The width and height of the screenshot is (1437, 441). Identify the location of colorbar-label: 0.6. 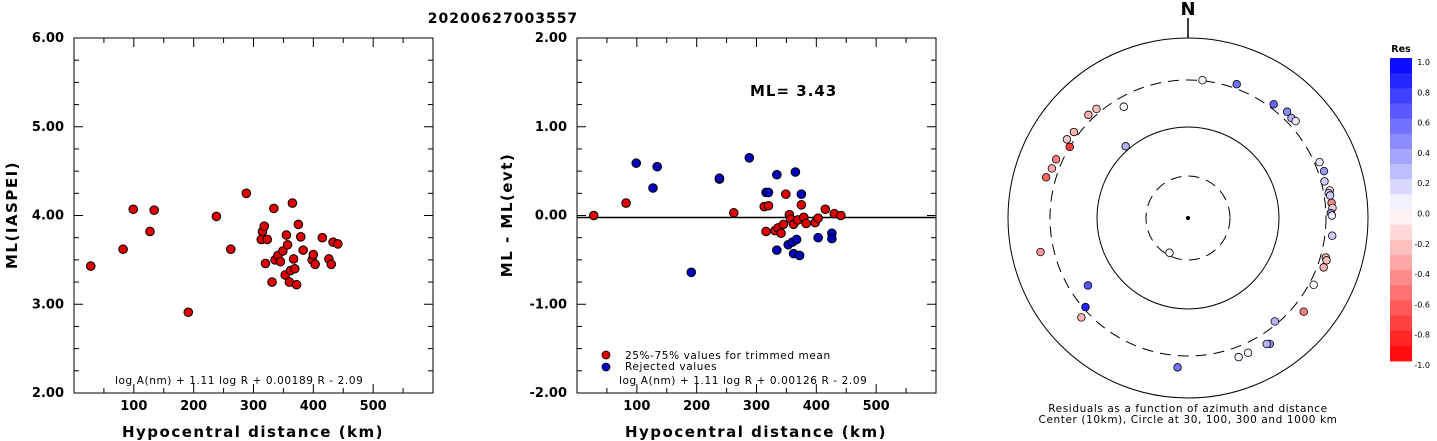
(1423, 123).